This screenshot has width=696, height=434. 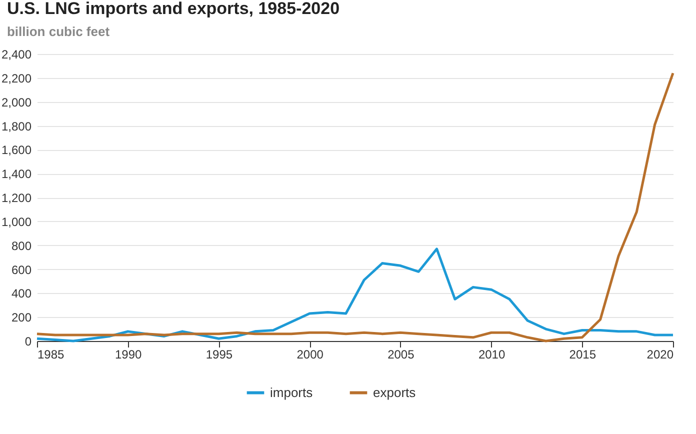 What do you see at coordinates (16, 150) in the screenshot?
I see `y-tick-label: 1,600` at bounding box center [16, 150].